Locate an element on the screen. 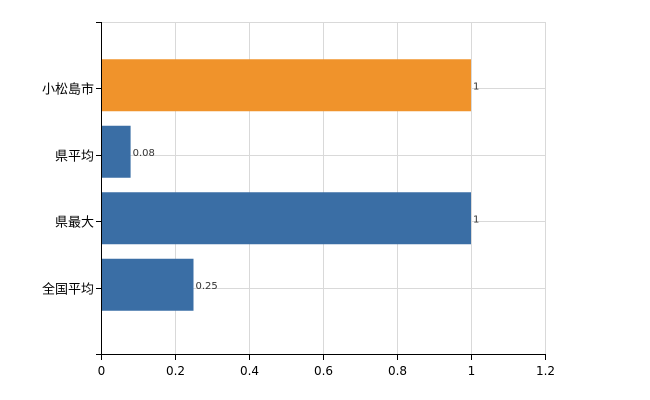 This screenshot has width=650, height=400. category-label: 全国平均 is located at coordinates (68, 290).